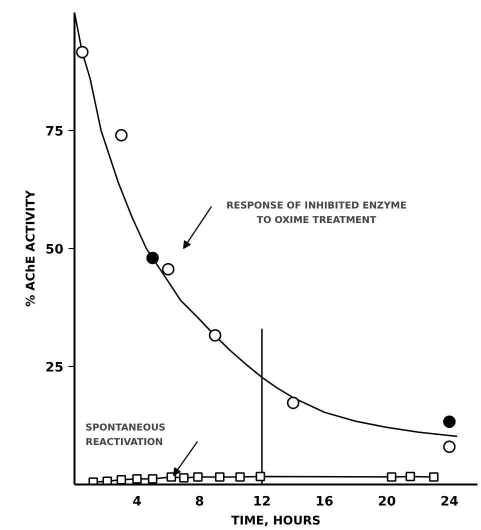  What do you see at coordinates (54, 132) in the screenshot?
I see `y-tick-label: 75` at bounding box center [54, 132].